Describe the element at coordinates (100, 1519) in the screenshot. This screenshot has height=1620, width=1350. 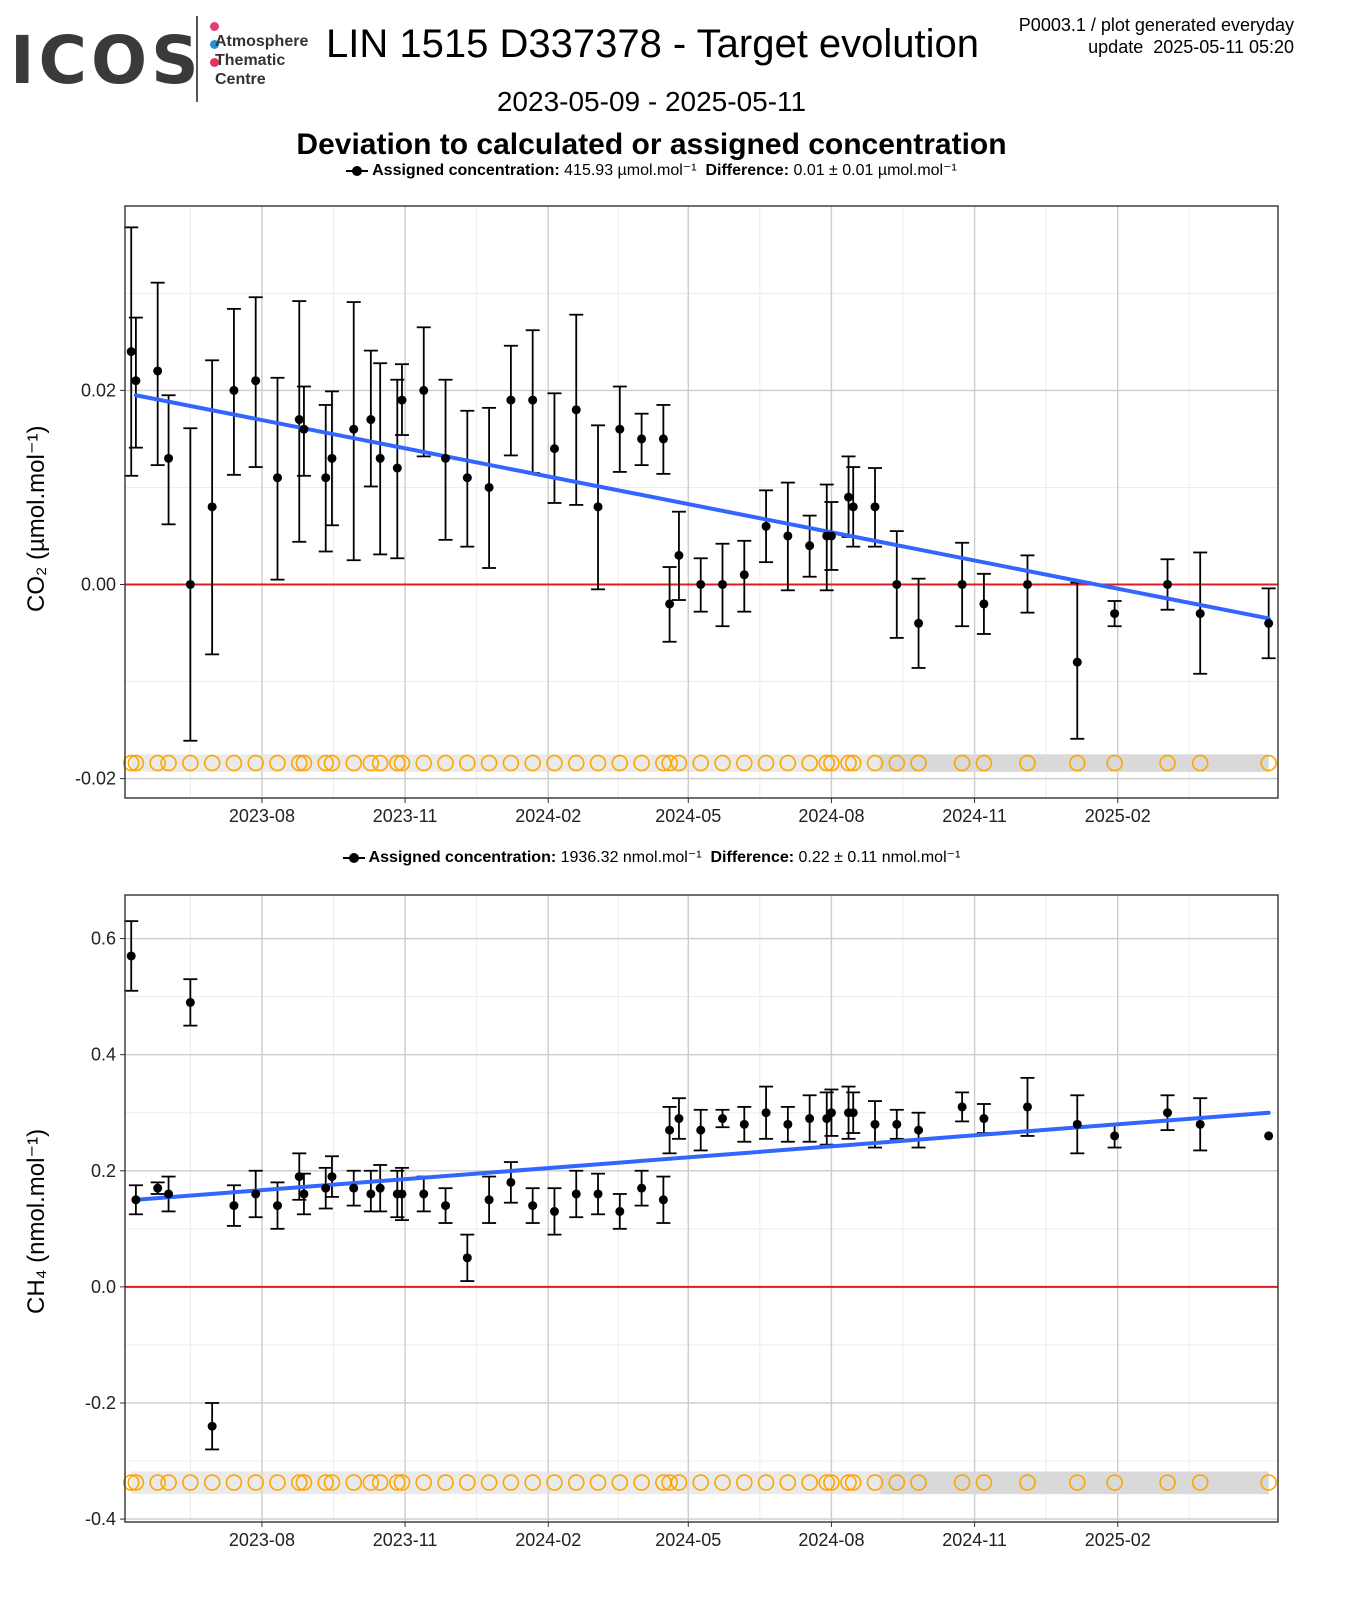
I see `ch4-y-tick-label: -0.4` at that location.